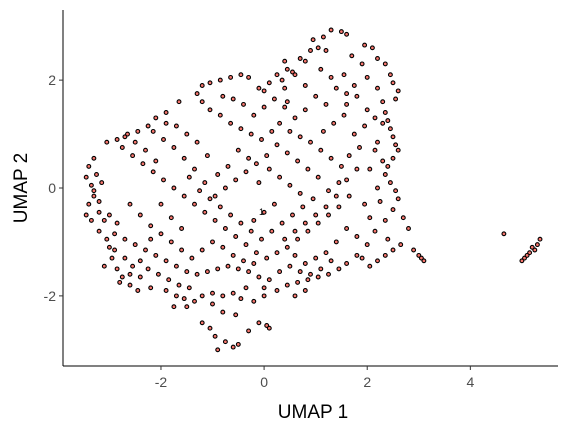 The image size is (576, 432). I want to click on x-tick-label: 0, so click(264, 382).